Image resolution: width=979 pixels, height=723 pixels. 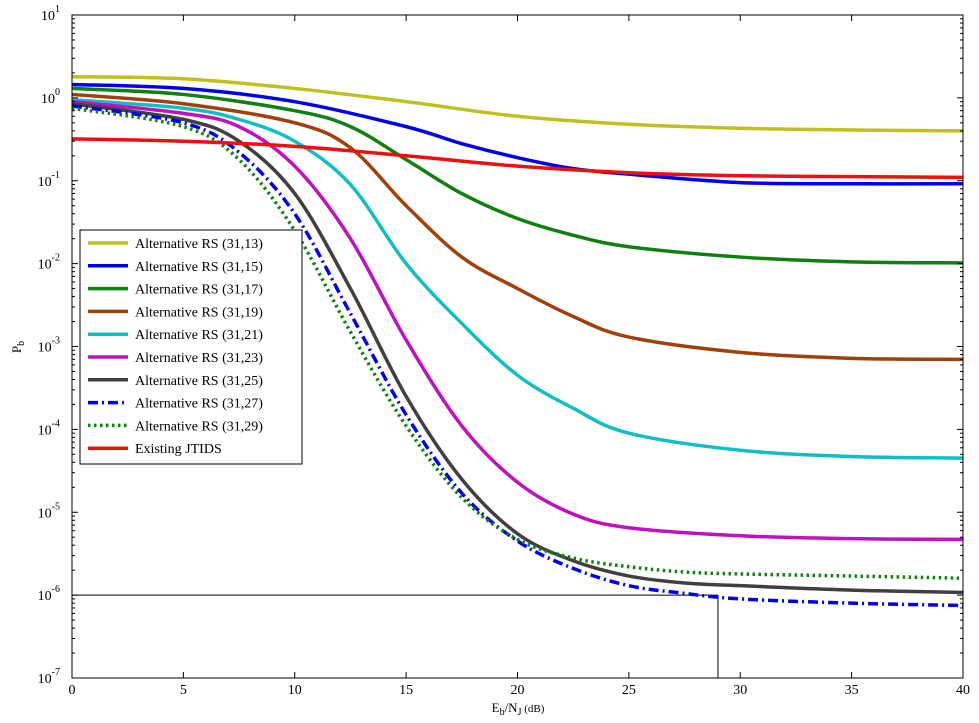 I want to click on y-tick-label: 10⁻², so click(x=49, y=263).